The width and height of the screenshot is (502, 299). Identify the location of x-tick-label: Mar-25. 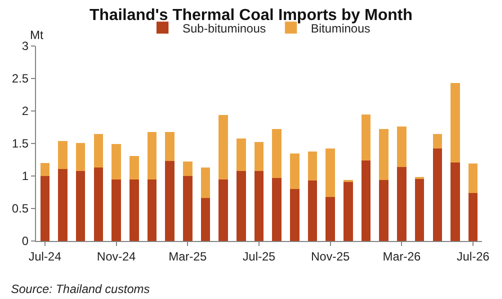
(187, 256).